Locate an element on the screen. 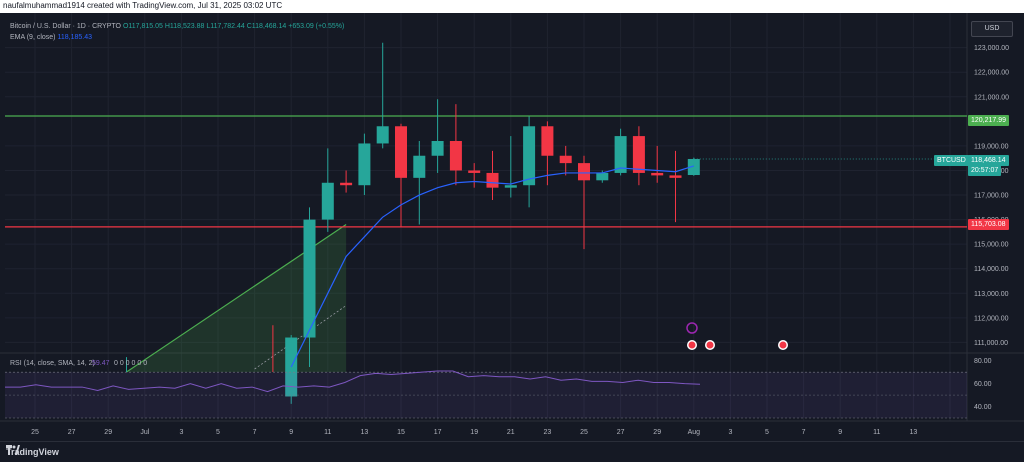 This screenshot has width=1024, height=462. countdown-tag: 20:57:07 is located at coordinates (985, 170).